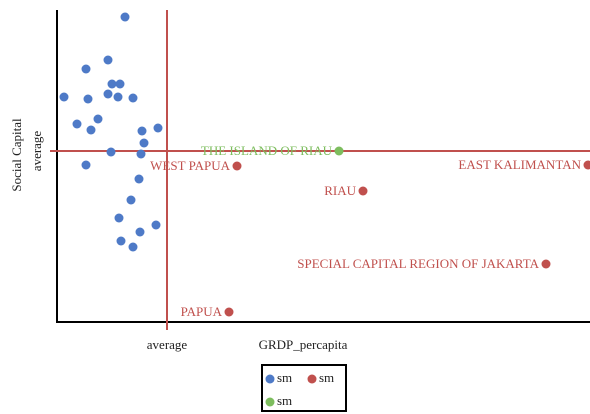  Describe the element at coordinates (16, 155) in the screenshot. I see `y-axis-title: Social Capital` at that location.